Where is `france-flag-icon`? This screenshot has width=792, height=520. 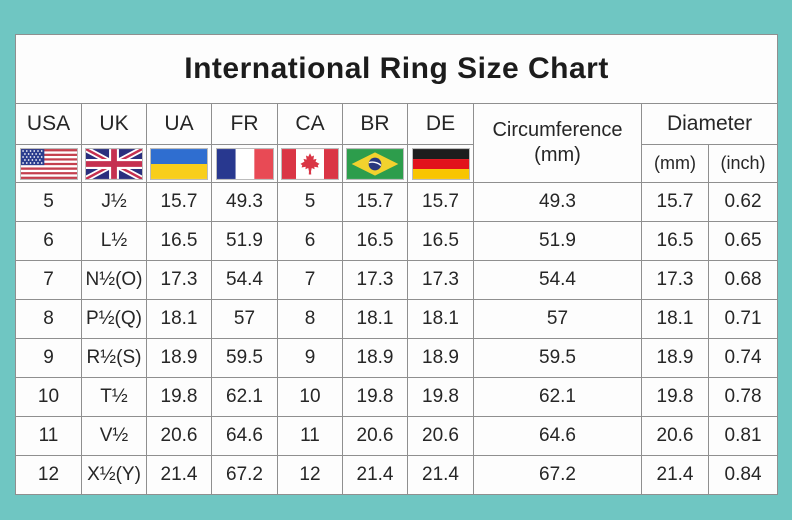 france-flag-icon is located at coordinates (244, 163).